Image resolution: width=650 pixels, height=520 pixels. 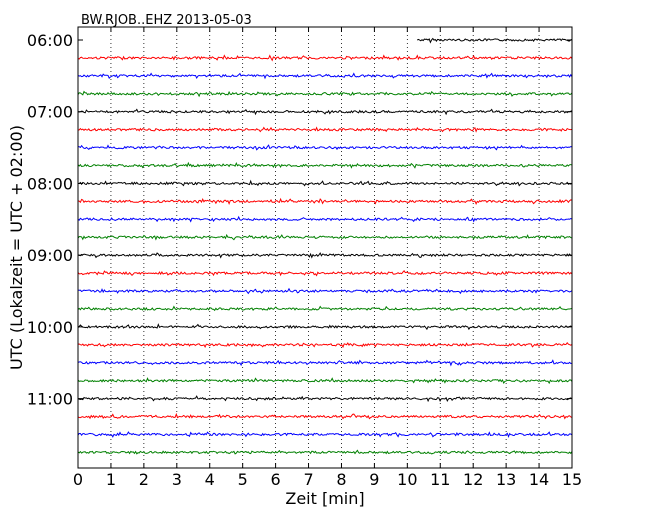 I want to click on x-tick-label: 6, so click(x=276, y=479).